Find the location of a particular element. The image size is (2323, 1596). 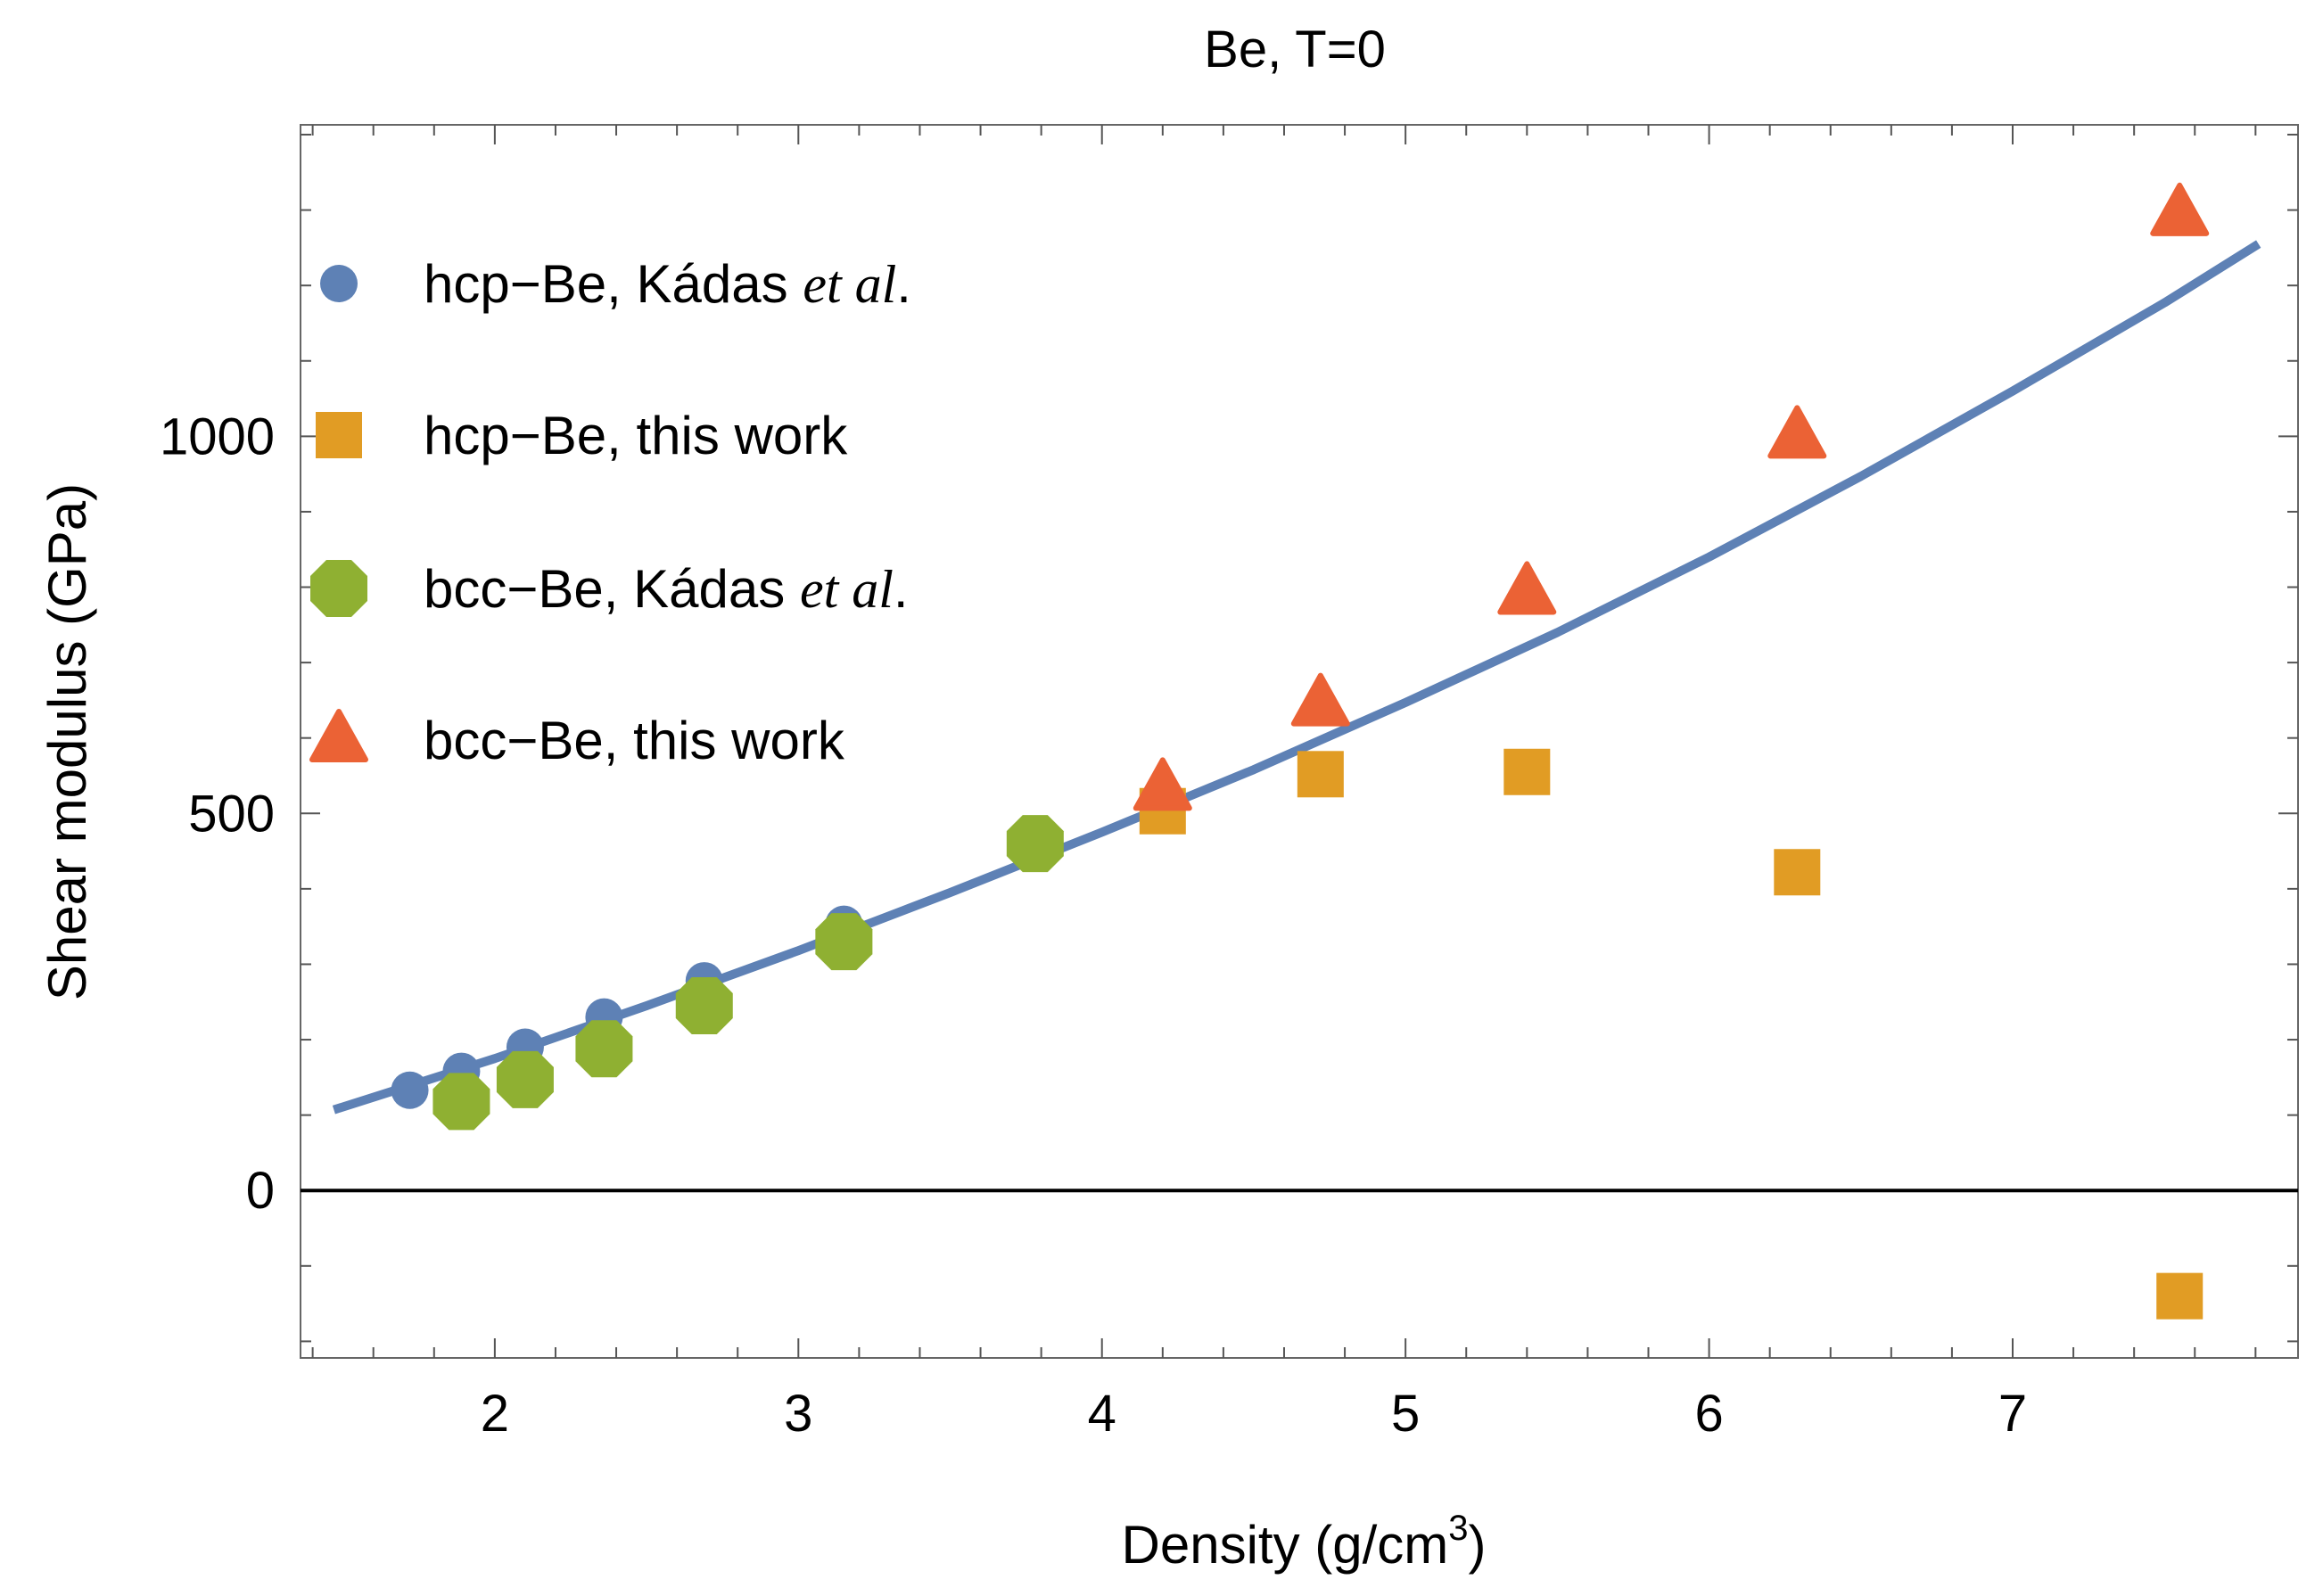

legend-marker-triangle is located at coordinates (338, 735).